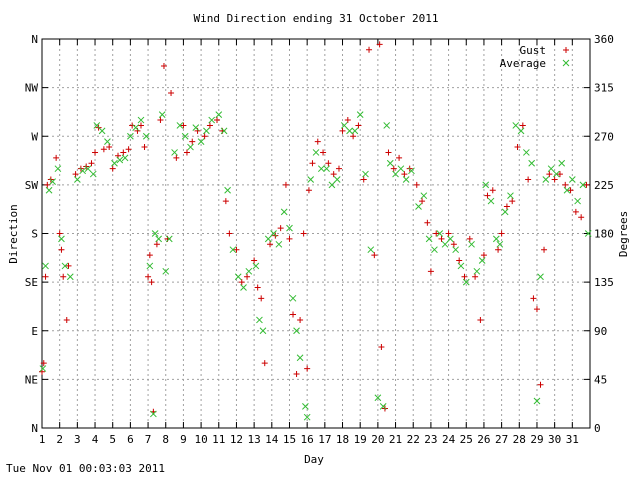 This screenshot has height=480, width=640. What do you see at coordinates (554, 439) in the screenshot?
I see `x-tick-label: 30` at bounding box center [554, 439].